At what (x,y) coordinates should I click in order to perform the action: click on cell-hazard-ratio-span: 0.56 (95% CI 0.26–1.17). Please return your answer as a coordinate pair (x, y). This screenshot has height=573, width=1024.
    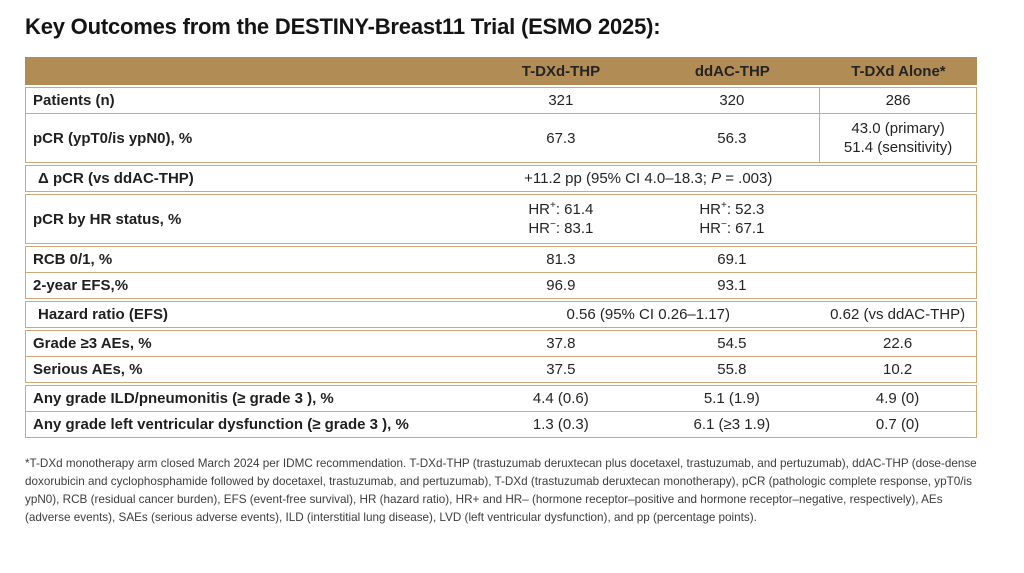
    Looking at the image, I should click on (648, 314).